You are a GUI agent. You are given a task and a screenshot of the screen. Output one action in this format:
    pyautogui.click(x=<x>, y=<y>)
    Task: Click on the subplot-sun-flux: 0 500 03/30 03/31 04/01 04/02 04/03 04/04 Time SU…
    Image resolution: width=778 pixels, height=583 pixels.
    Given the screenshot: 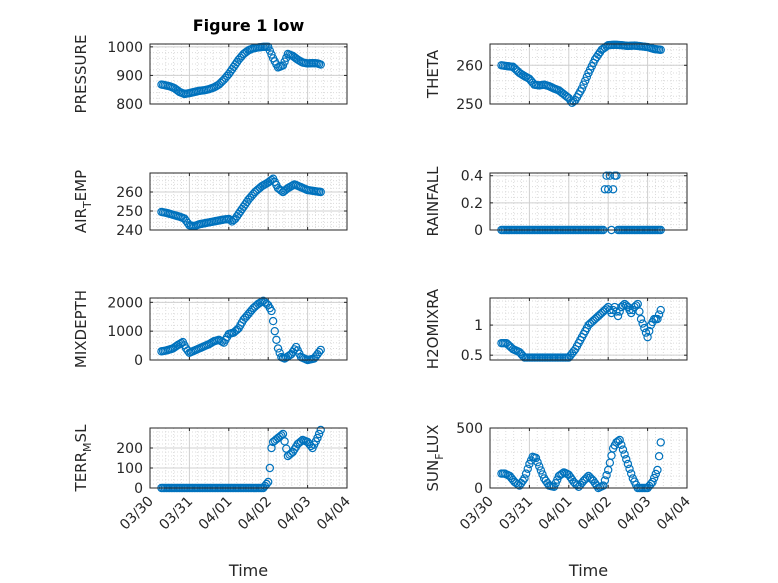 What is the action you would take?
    pyautogui.click(x=559, y=500)
    